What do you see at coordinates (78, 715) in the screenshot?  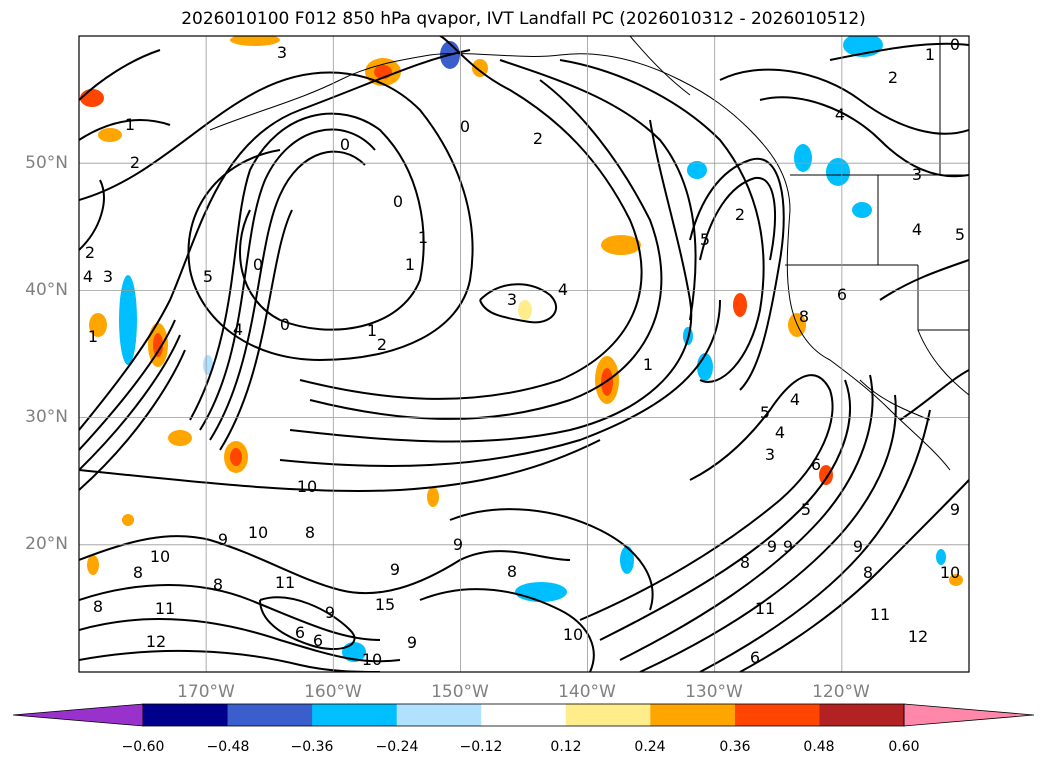 I see `colorbar-extend-low` at bounding box center [78, 715].